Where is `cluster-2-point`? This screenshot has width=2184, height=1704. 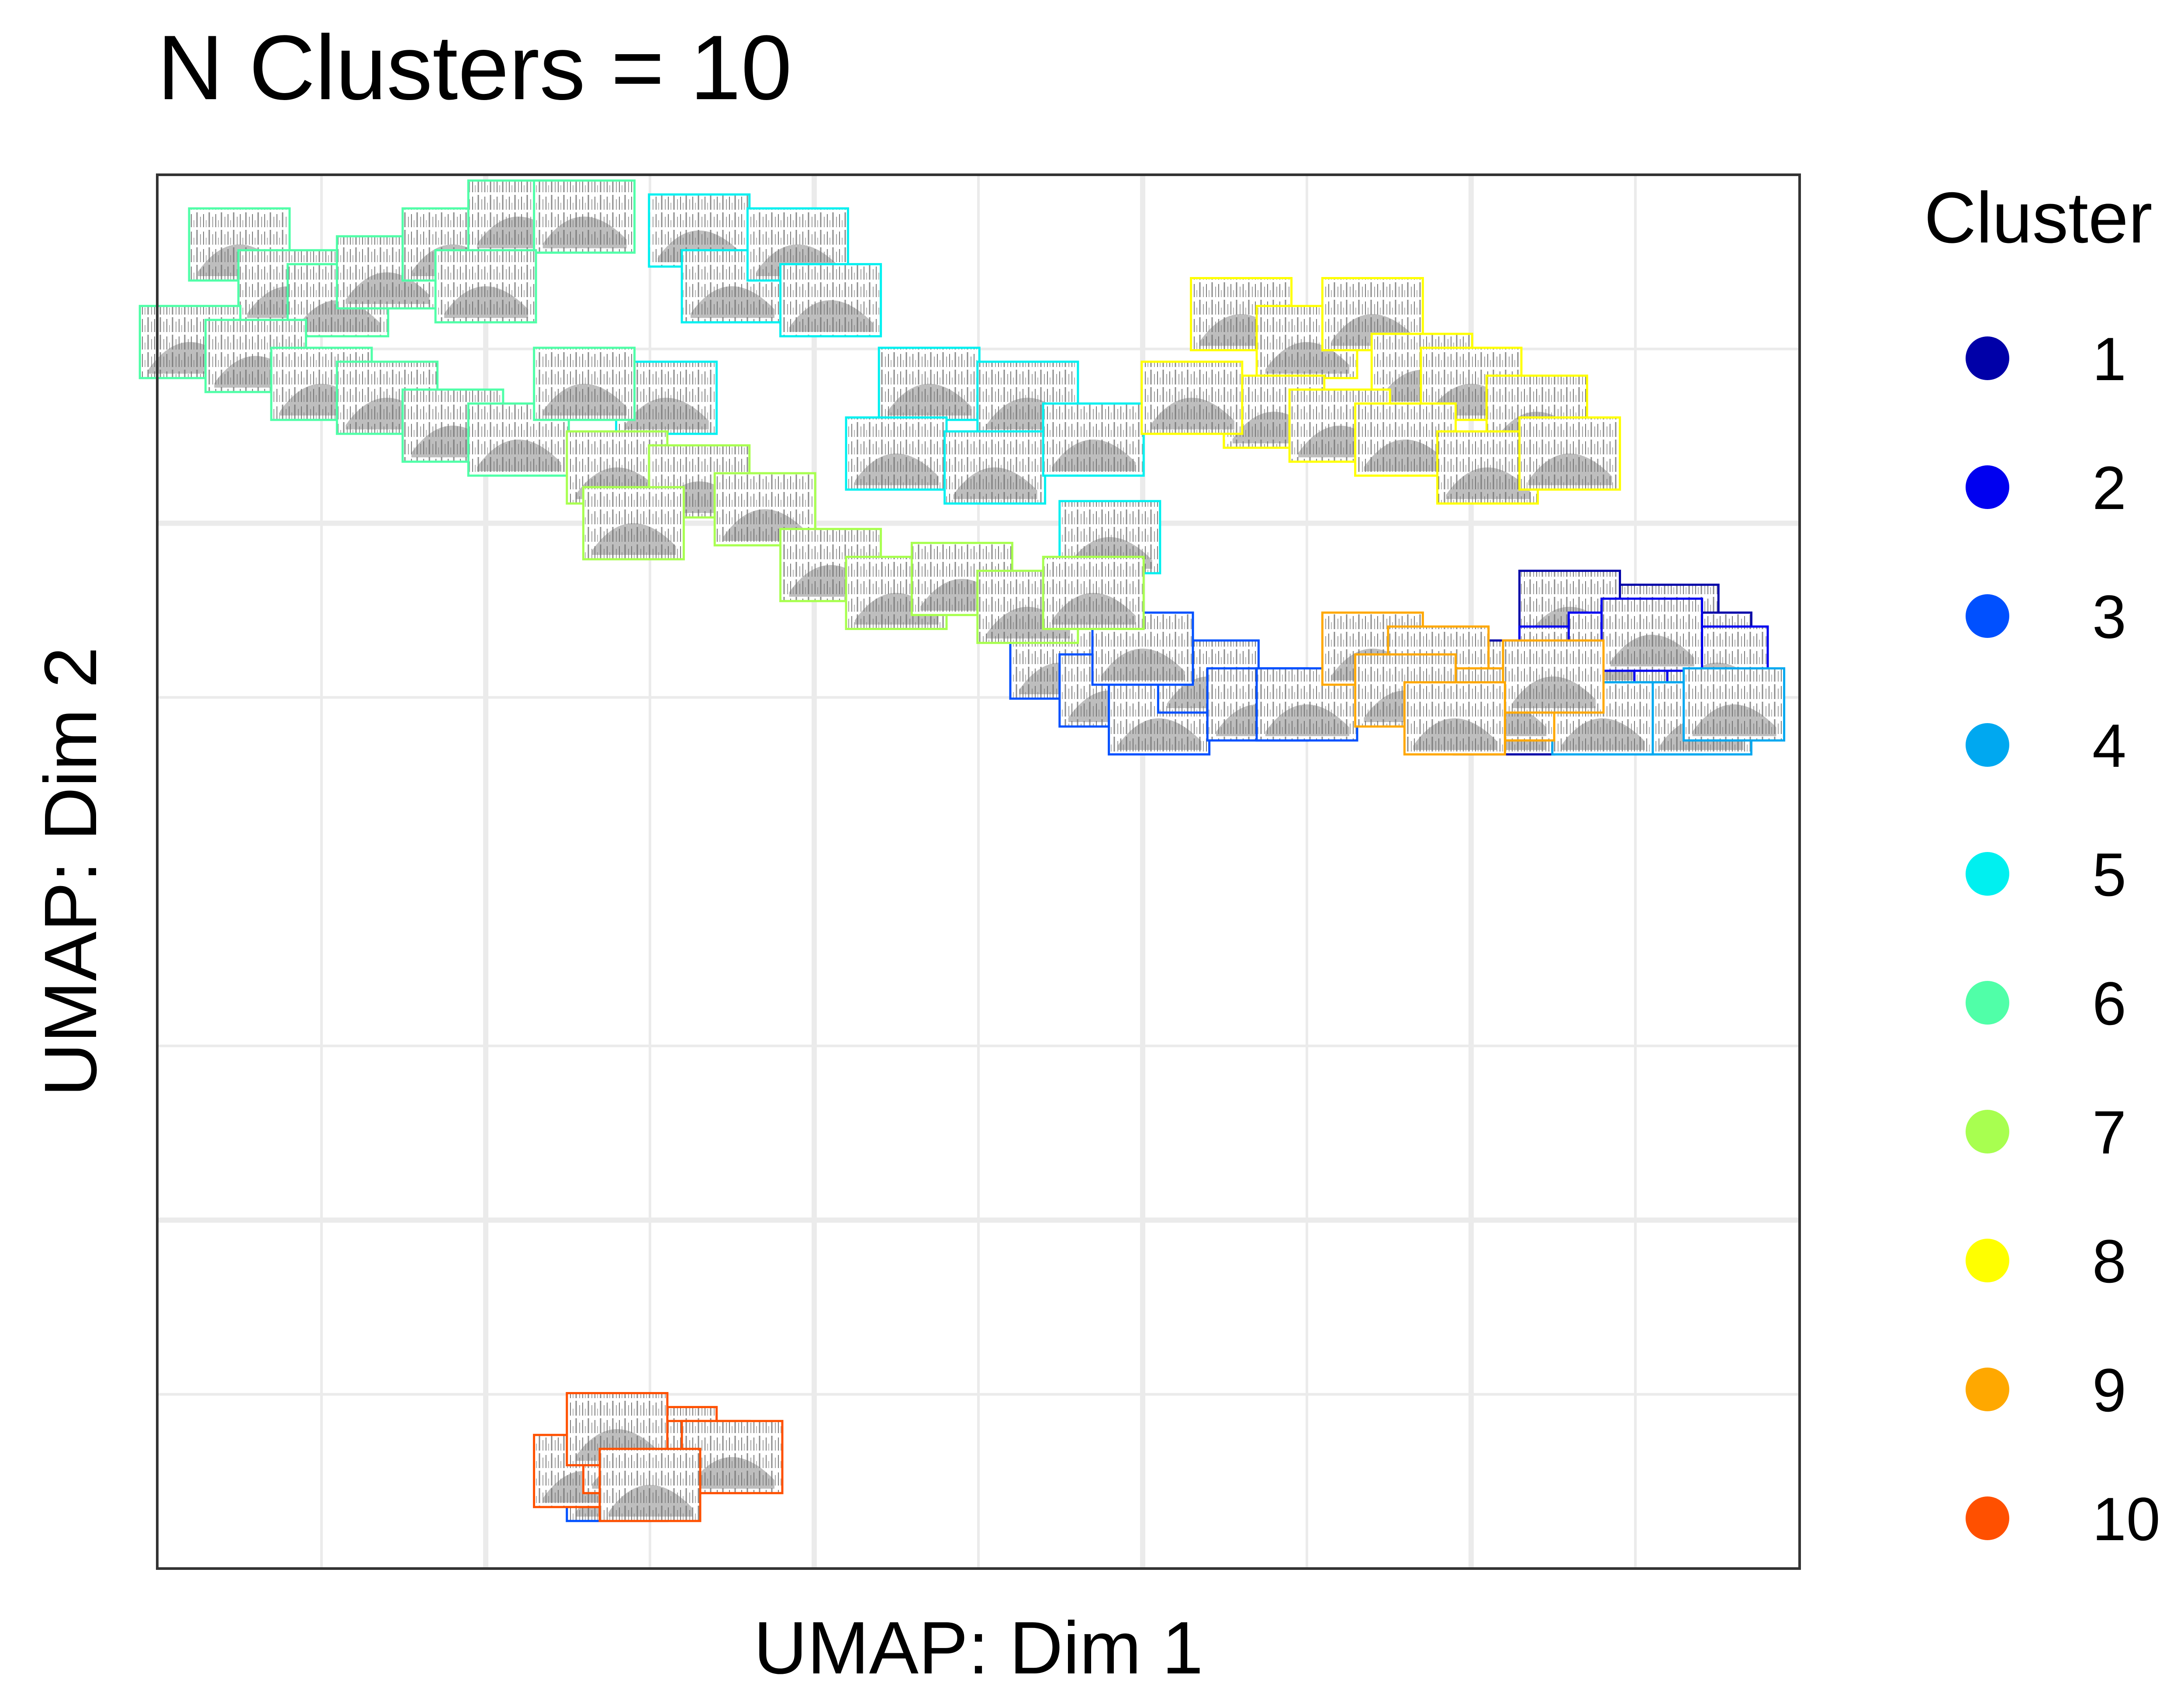 cluster-2-point is located at coordinates (1652, 634).